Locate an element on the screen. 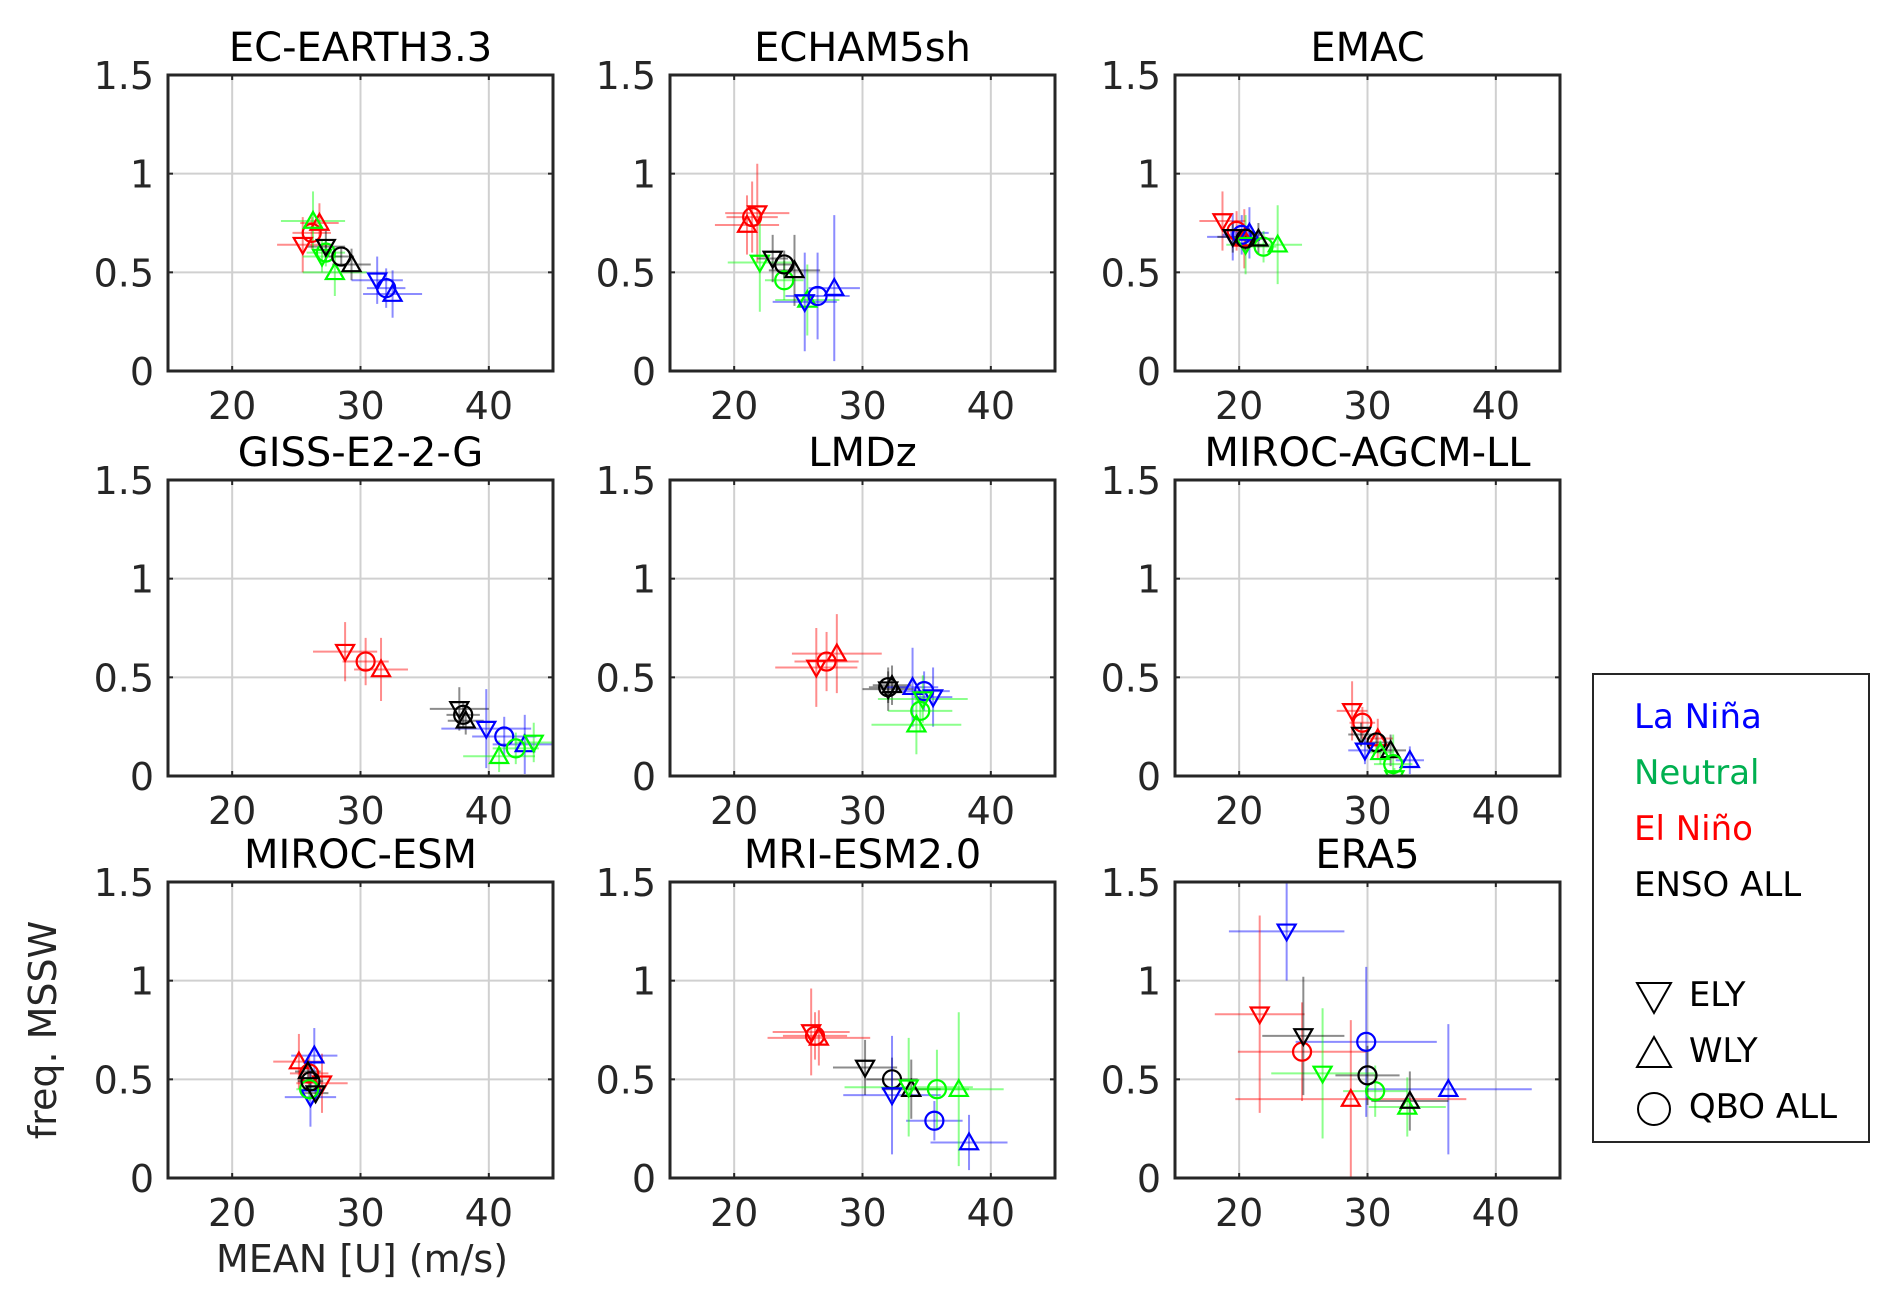 This screenshot has height=1293, width=1892. legend-item-qbo-all: QBO ALL is located at coordinates (1735, 1108).